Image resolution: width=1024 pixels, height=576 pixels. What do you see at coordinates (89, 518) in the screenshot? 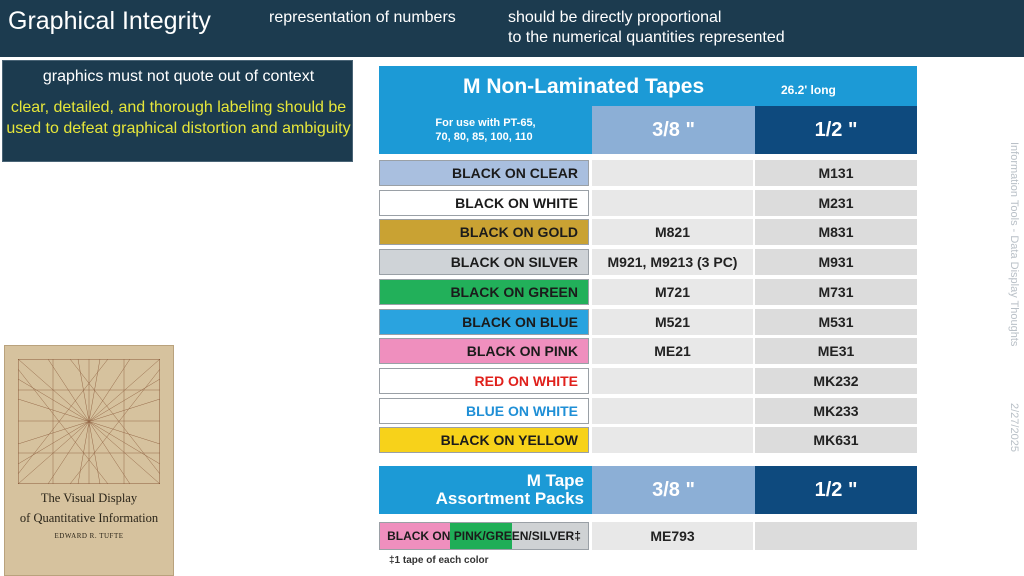
I see `book-title-line2: of Quantitative Information` at bounding box center [89, 518].